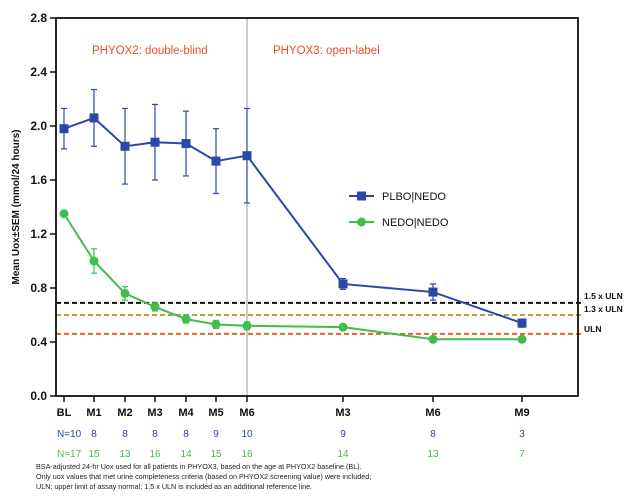  What do you see at coordinates (38, 18) in the screenshot?
I see `y-tick-label: 2.8` at bounding box center [38, 18].